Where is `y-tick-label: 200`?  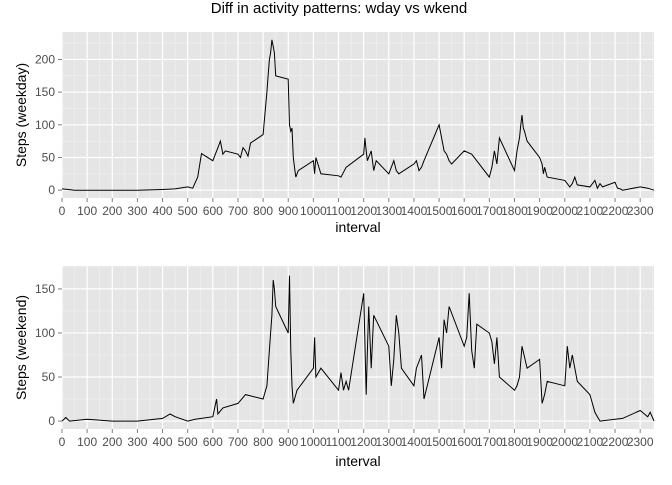 y-tick-label: 200 is located at coordinates (45, 59).